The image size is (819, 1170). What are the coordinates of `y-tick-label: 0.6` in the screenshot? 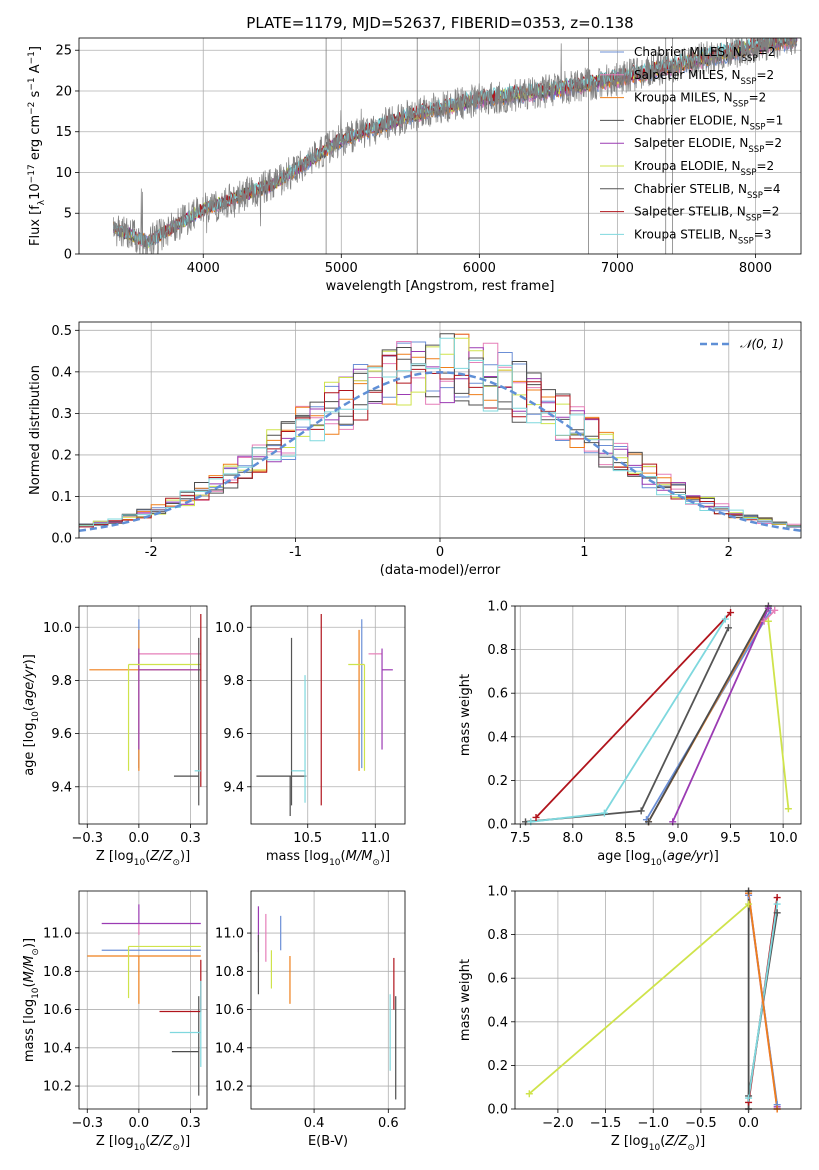 It's located at (497, 694).